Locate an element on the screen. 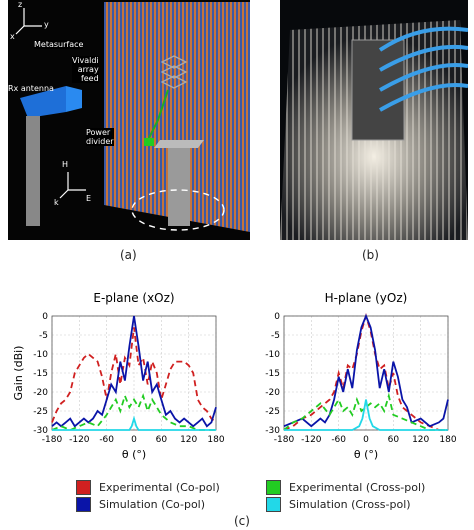 The width and height of the screenshot is (474, 530). legend-label: Simulation (Co-pol) is located at coordinates (152, 504).